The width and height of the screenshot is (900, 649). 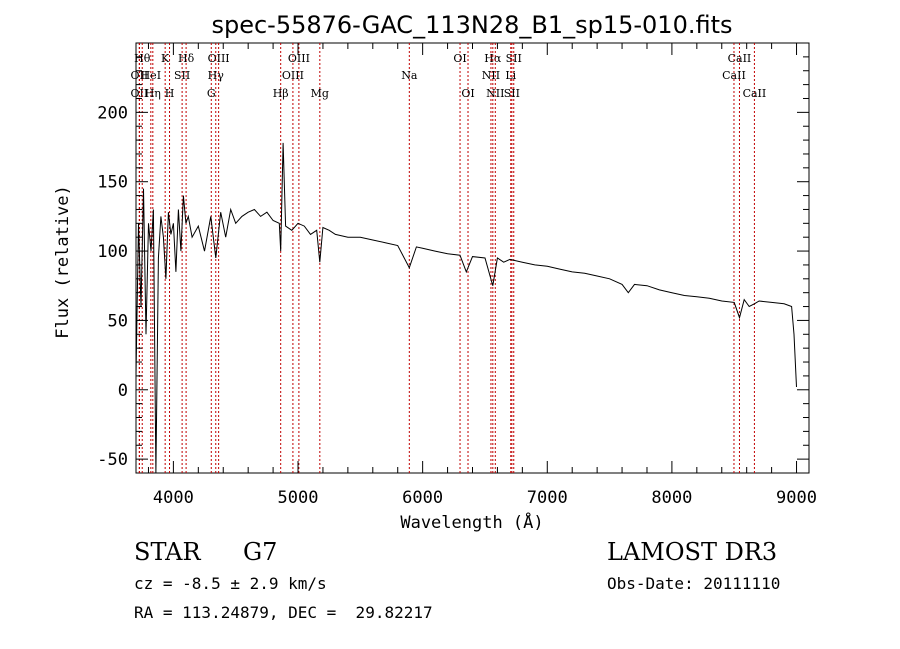 I want to click on x-tick-label: 9000, so click(x=796, y=498).